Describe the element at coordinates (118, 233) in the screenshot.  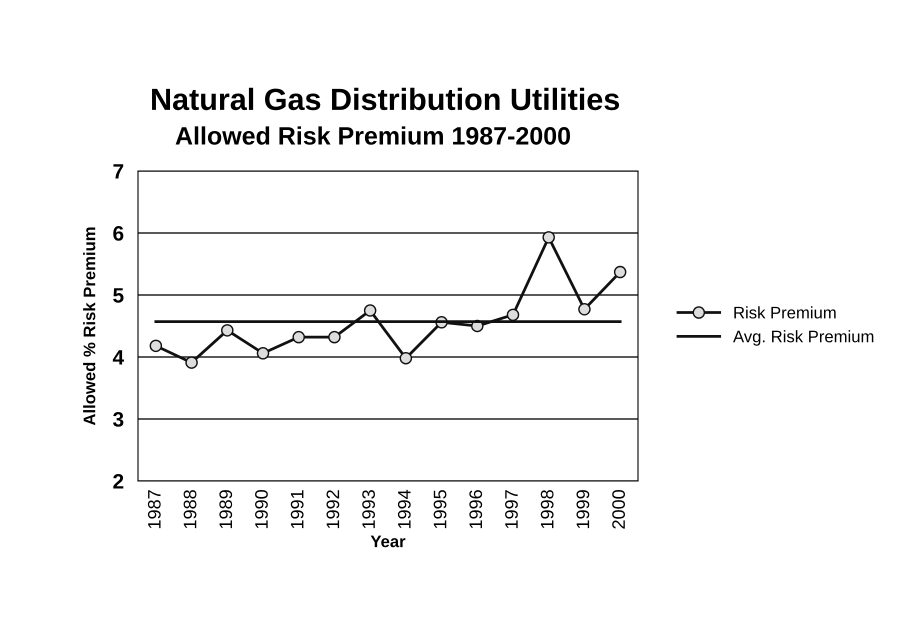
I see `y-tick-label: 6` at that location.